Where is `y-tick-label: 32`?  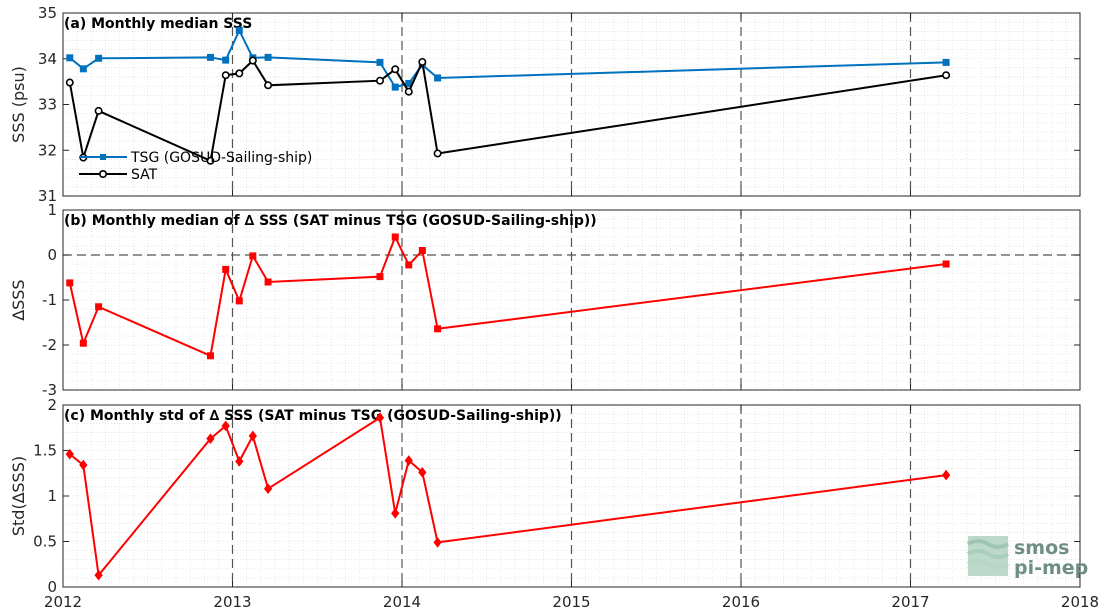 y-tick-label: 32 is located at coordinates (47, 150).